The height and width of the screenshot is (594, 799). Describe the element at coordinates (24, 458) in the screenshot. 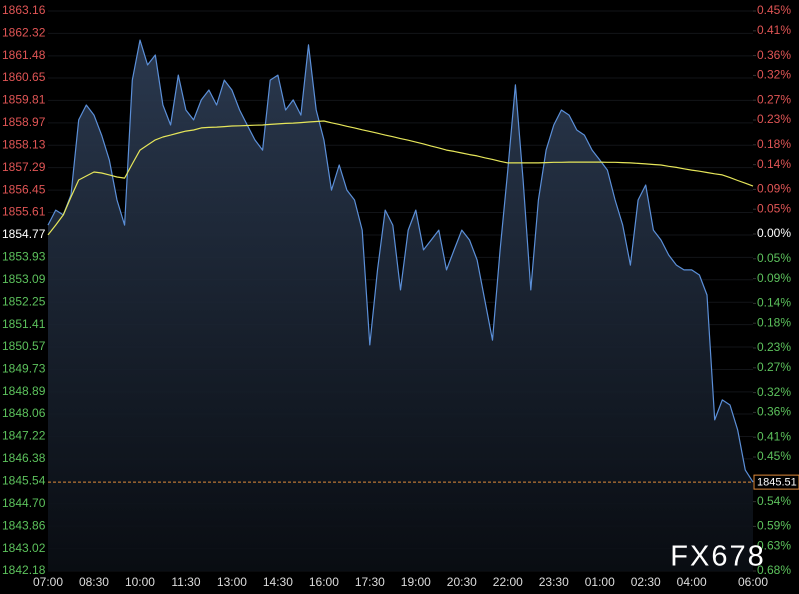

I see `y-tick-label: 1846.38` at that location.